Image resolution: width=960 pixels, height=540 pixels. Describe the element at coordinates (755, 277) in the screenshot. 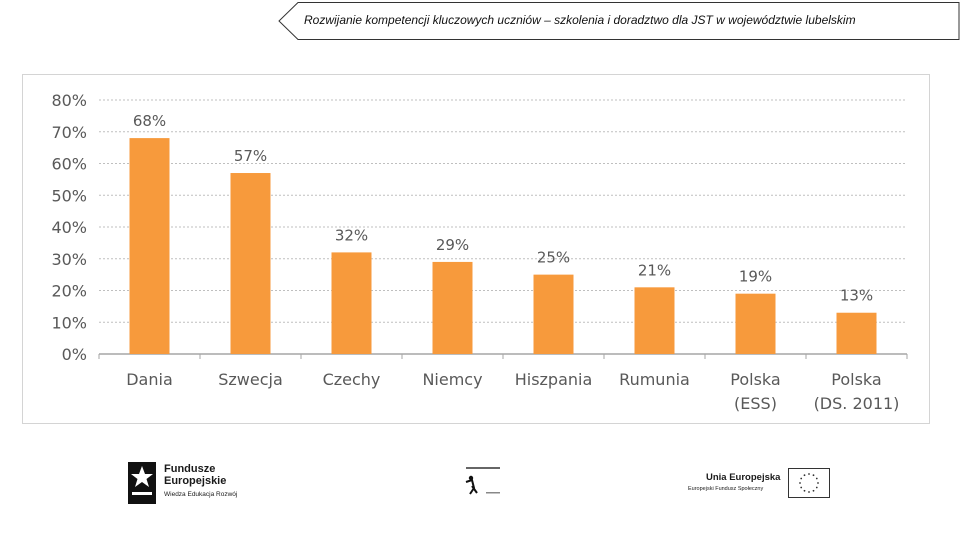

I see `data-label: 19%` at that location.